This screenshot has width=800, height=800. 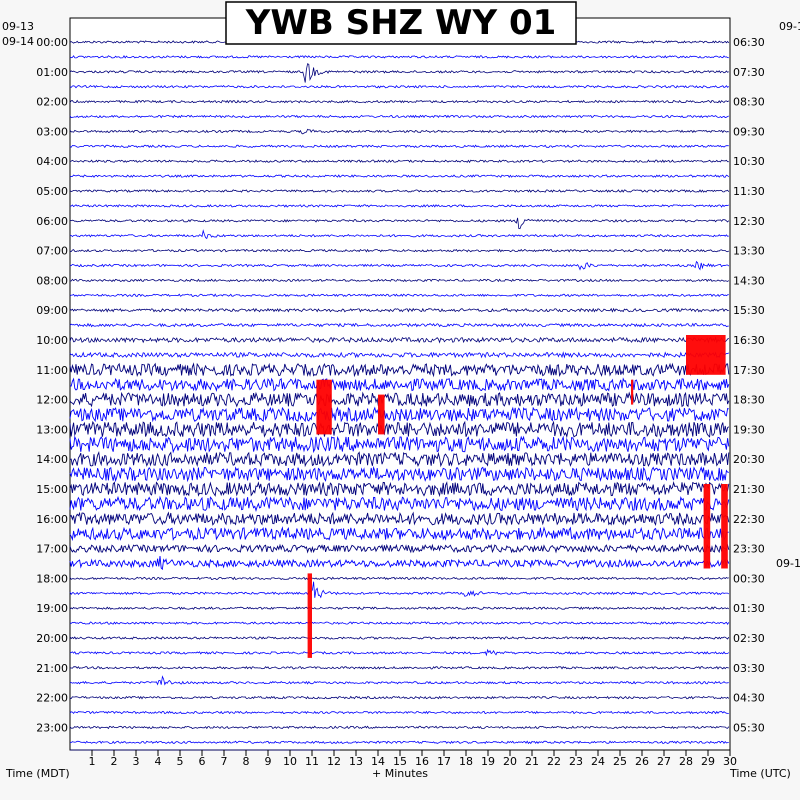 I want to click on x-axis-label: + Minutes, so click(x=400, y=773).